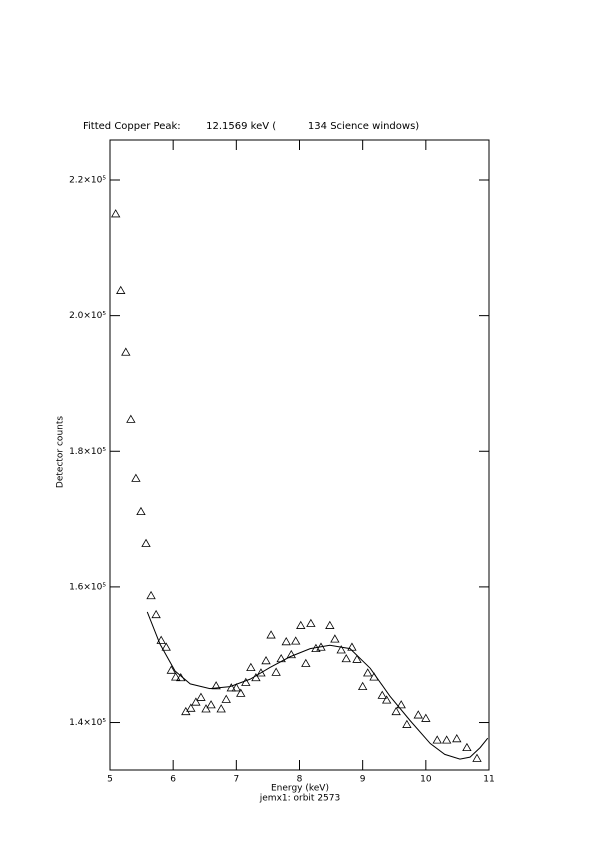  What do you see at coordinates (426, 780) in the screenshot?
I see `x-tick-label: 10` at bounding box center [426, 780].